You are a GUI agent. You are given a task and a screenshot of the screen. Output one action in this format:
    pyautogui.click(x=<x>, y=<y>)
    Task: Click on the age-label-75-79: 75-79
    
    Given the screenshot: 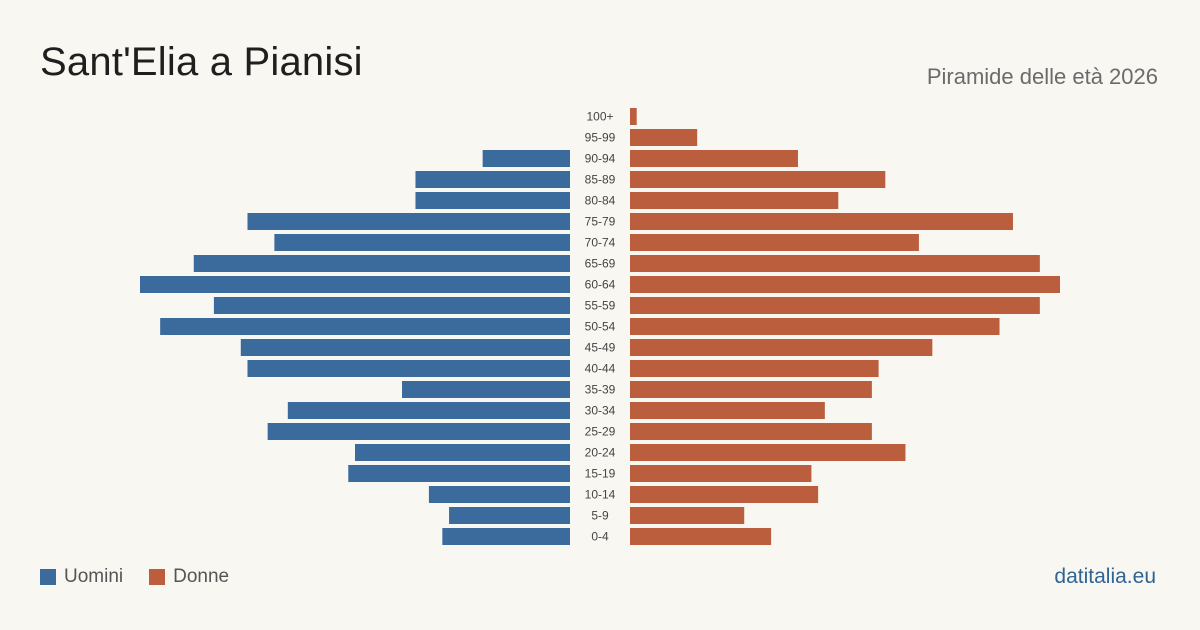 What is the action you would take?
    pyautogui.click(x=600, y=222)
    